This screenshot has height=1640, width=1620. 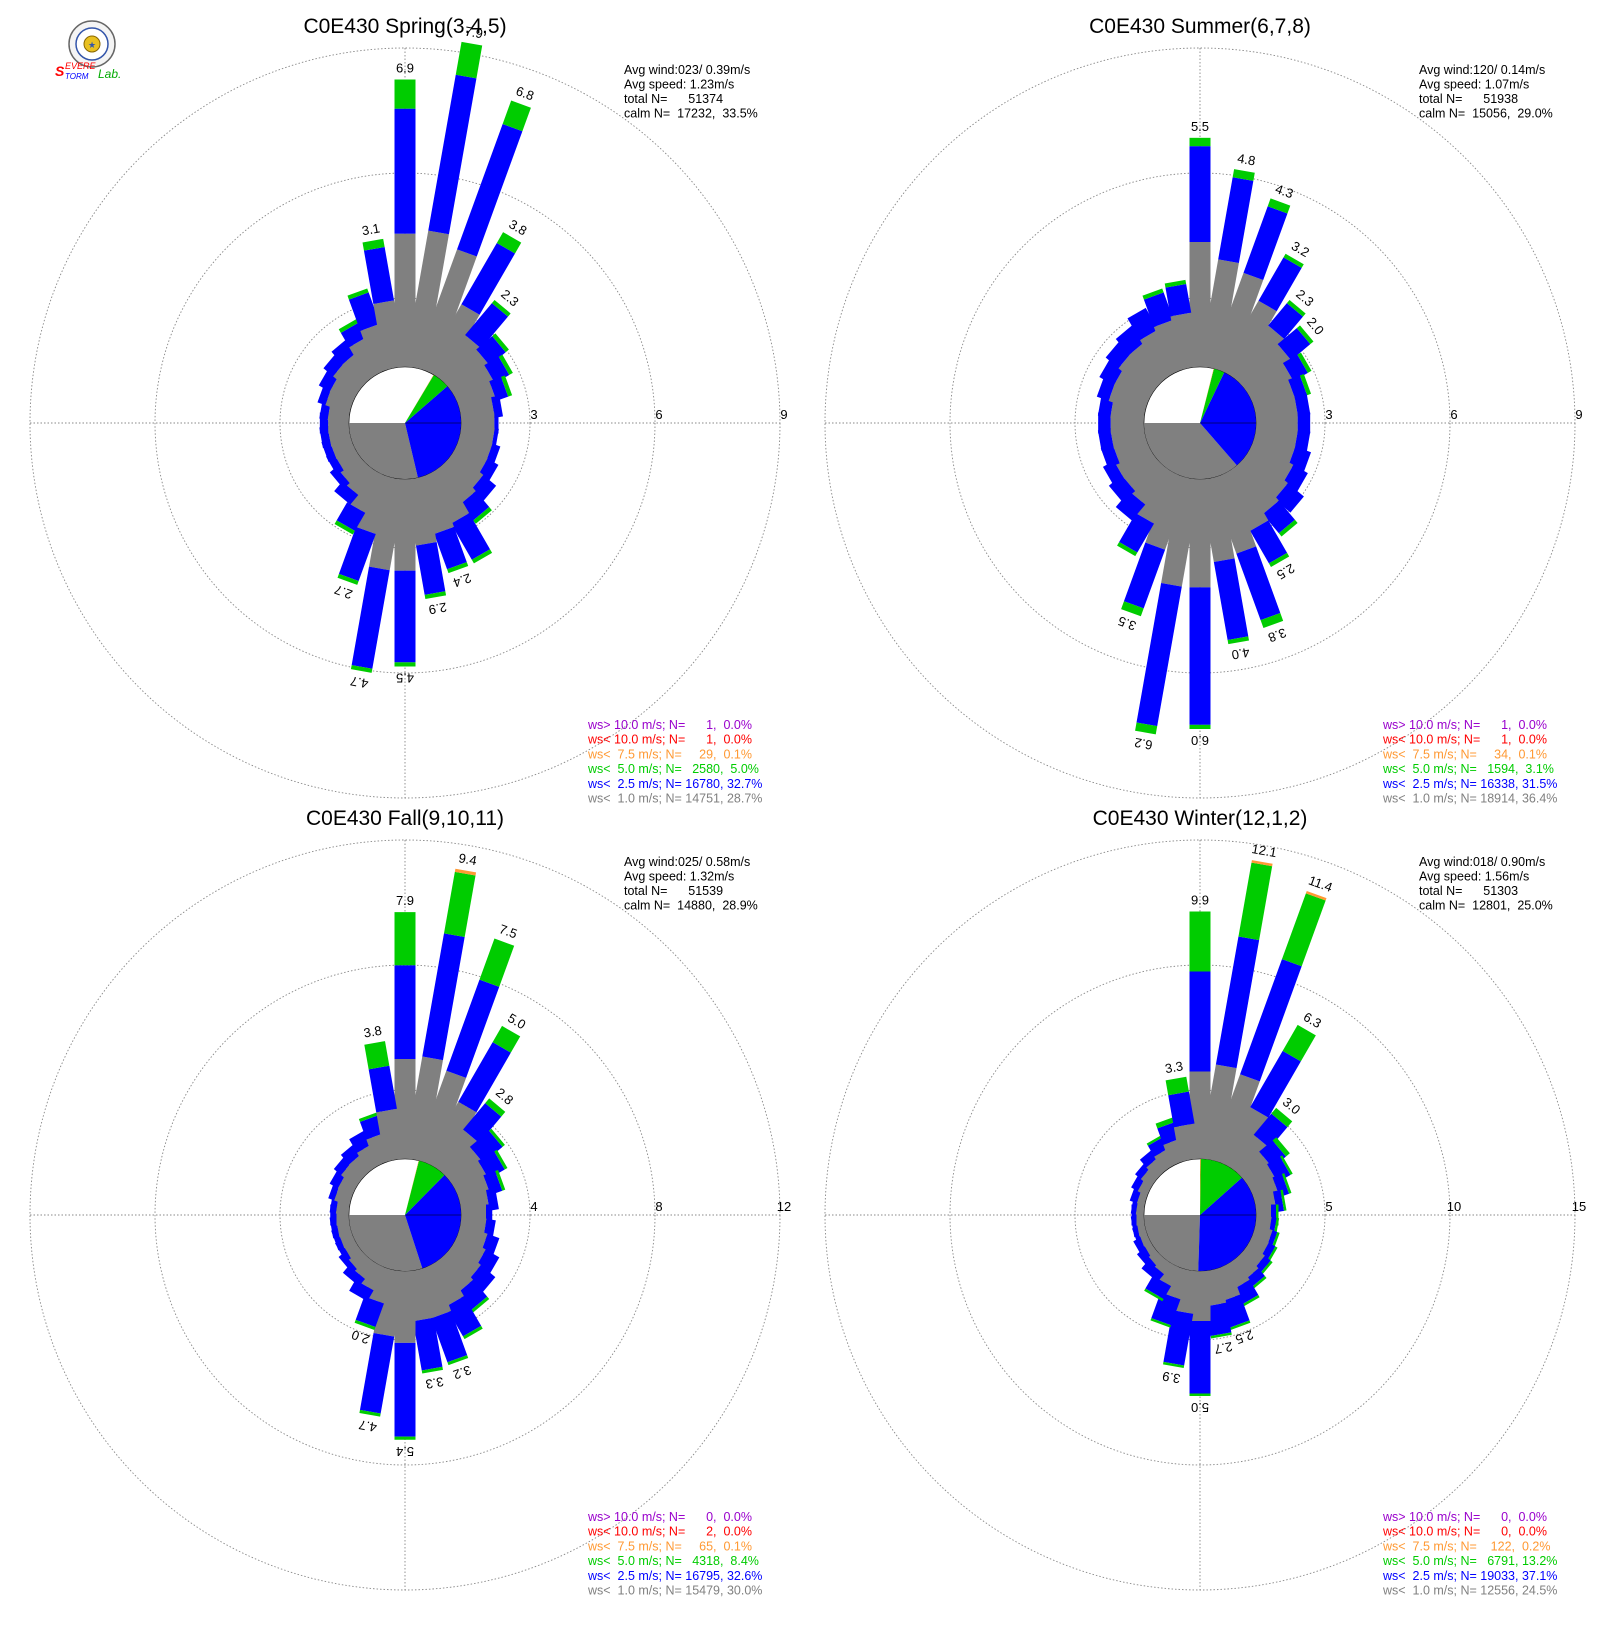 What do you see at coordinates (1474, 85) in the screenshot?
I see `stats-line: Avg speed: 1.07m/s` at bounding box center [1474, 85].